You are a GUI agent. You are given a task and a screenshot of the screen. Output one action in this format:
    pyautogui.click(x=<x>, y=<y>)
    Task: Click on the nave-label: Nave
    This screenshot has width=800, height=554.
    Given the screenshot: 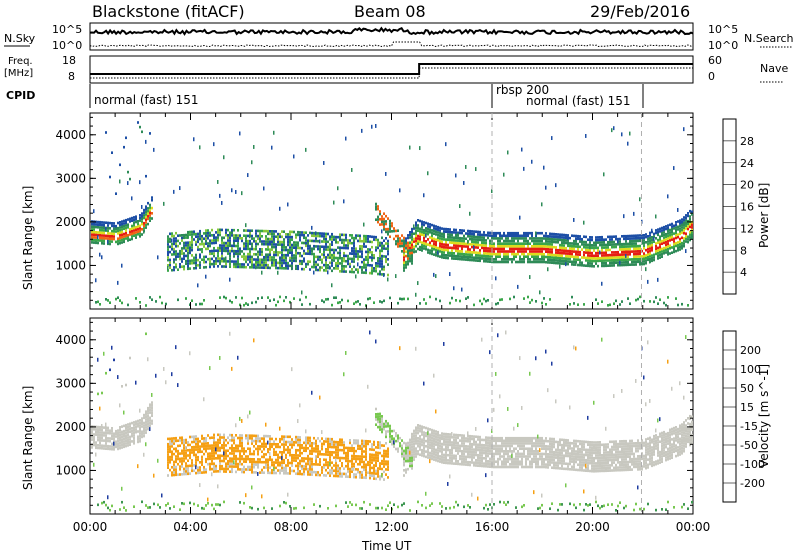 What is the action you would take?
    pyautogui.click(x=774, y=68)
    